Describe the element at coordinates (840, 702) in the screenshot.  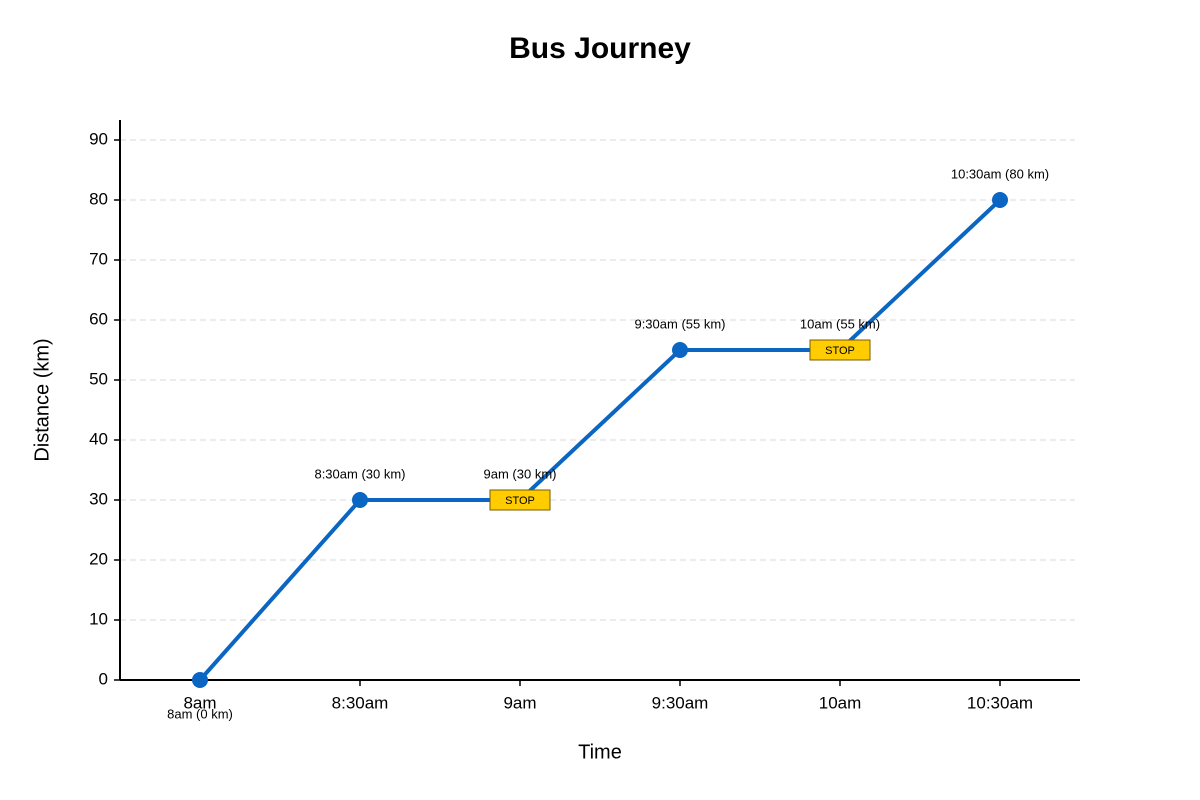
I see `x-tick-label: 10am` at that location.